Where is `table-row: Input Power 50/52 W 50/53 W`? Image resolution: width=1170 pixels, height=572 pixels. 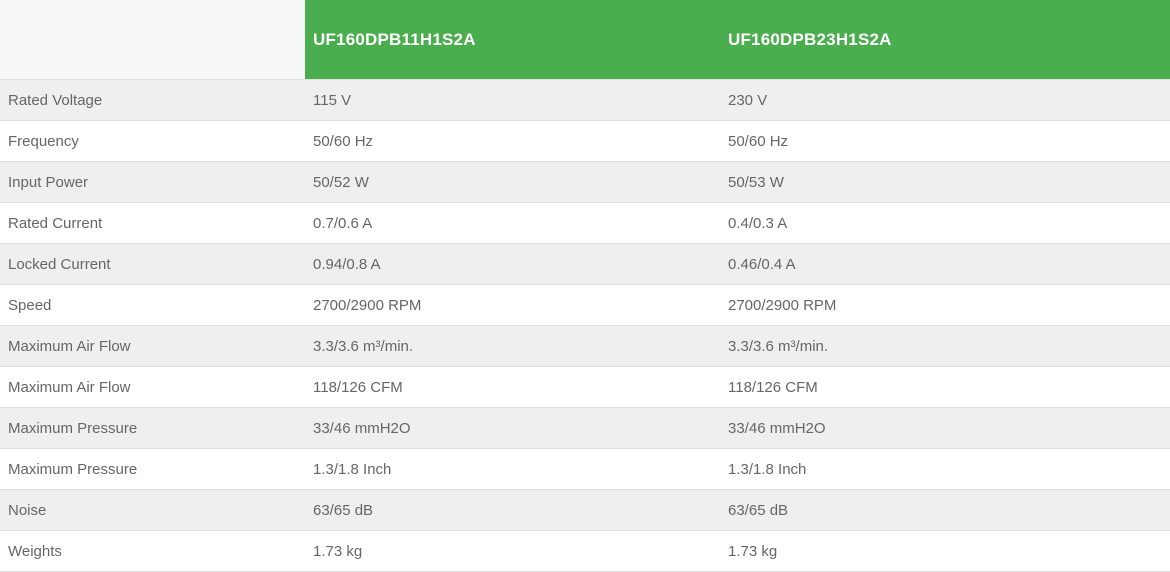 table-row: Input Power 50/52 W 50/53 W is located at coordinates (585, 182).